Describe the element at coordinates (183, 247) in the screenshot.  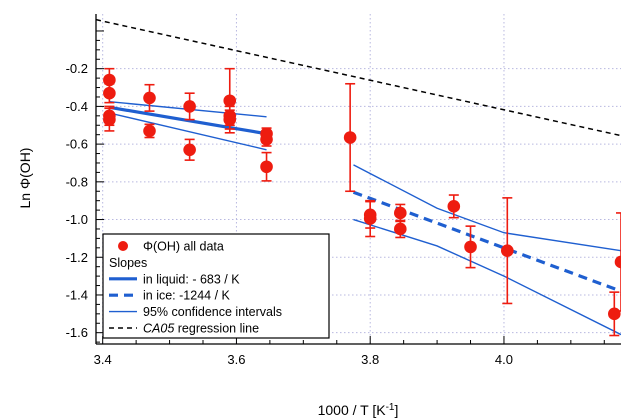
I see `legend-label: Φ(OH) all data` at that location.